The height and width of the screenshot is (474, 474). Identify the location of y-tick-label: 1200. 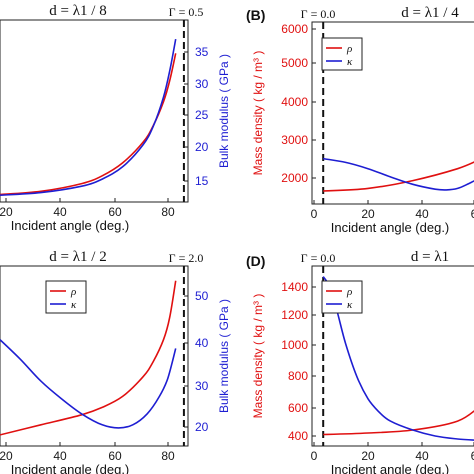
(294, 315).